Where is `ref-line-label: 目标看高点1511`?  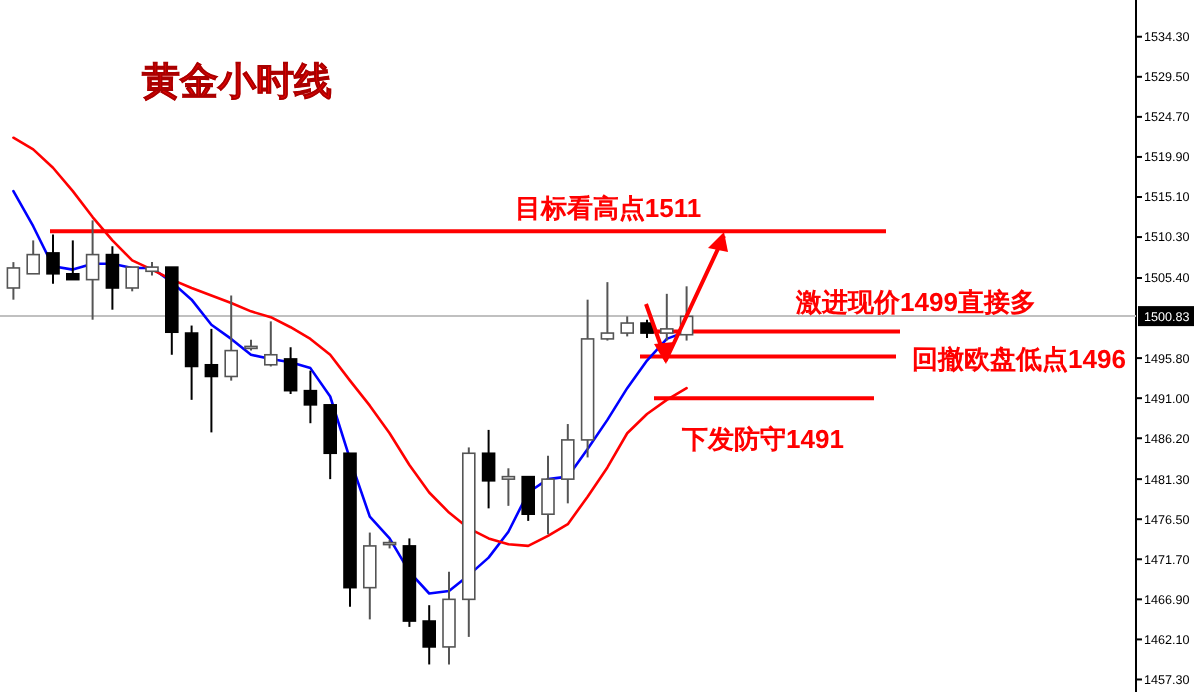
ref-line-label: 目标看高点1511 is located at coordinates (608, 208).